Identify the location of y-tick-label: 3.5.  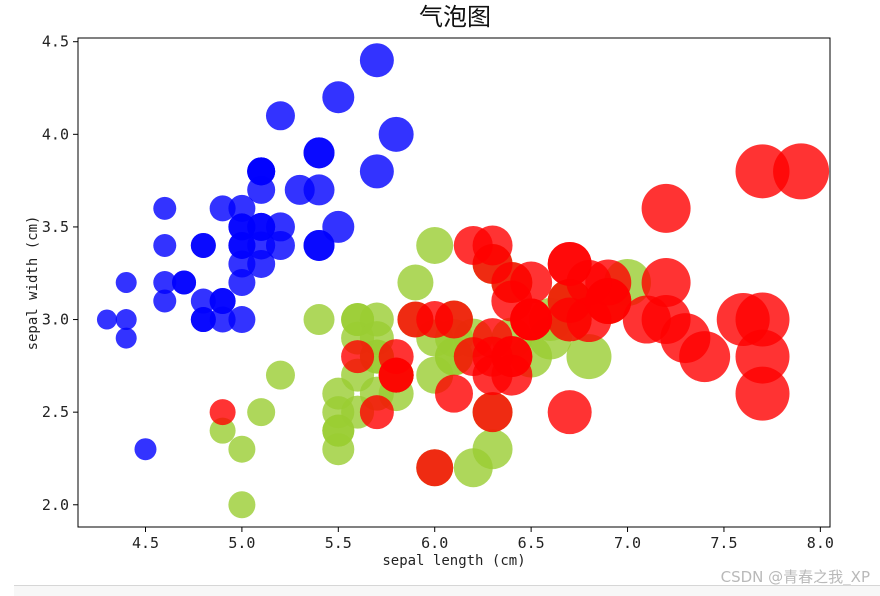
(55, 227).